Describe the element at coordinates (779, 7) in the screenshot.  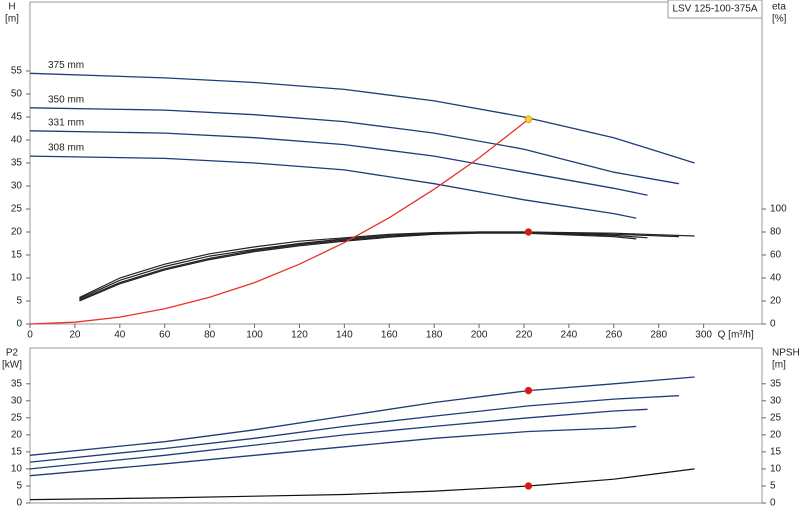
I see `y2-axis-label: eta` at that location.